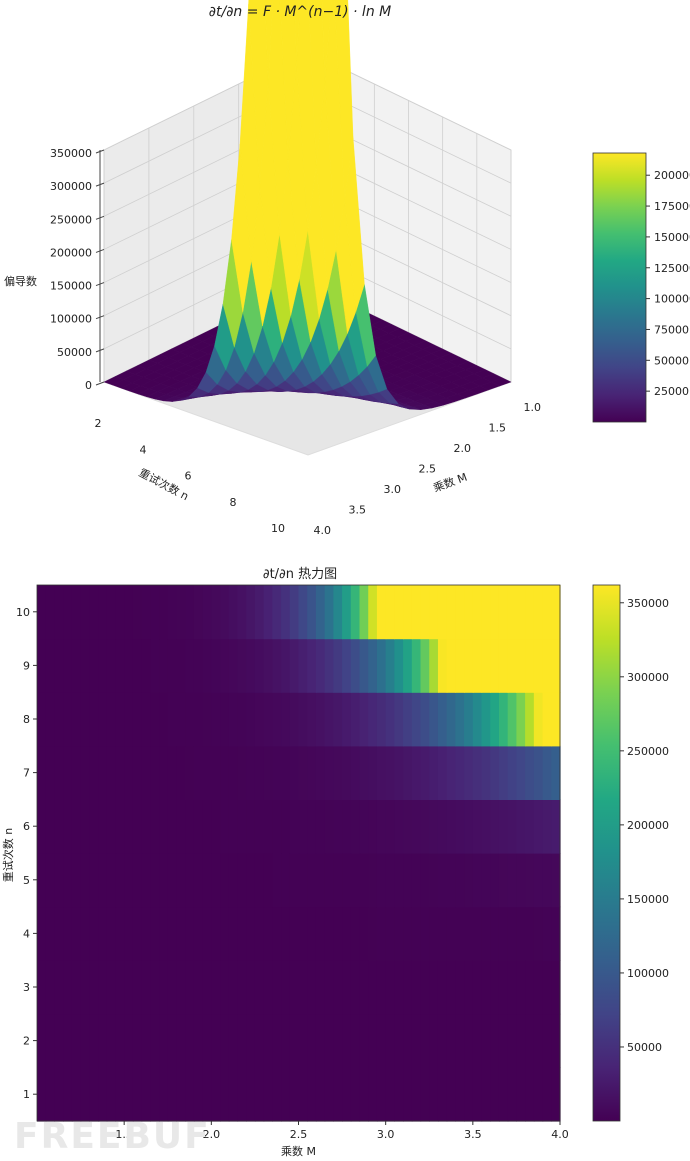  Describe the element at coordinates (71, 153) in the screenshot. I see `z-tick-label: 350000` at that location.